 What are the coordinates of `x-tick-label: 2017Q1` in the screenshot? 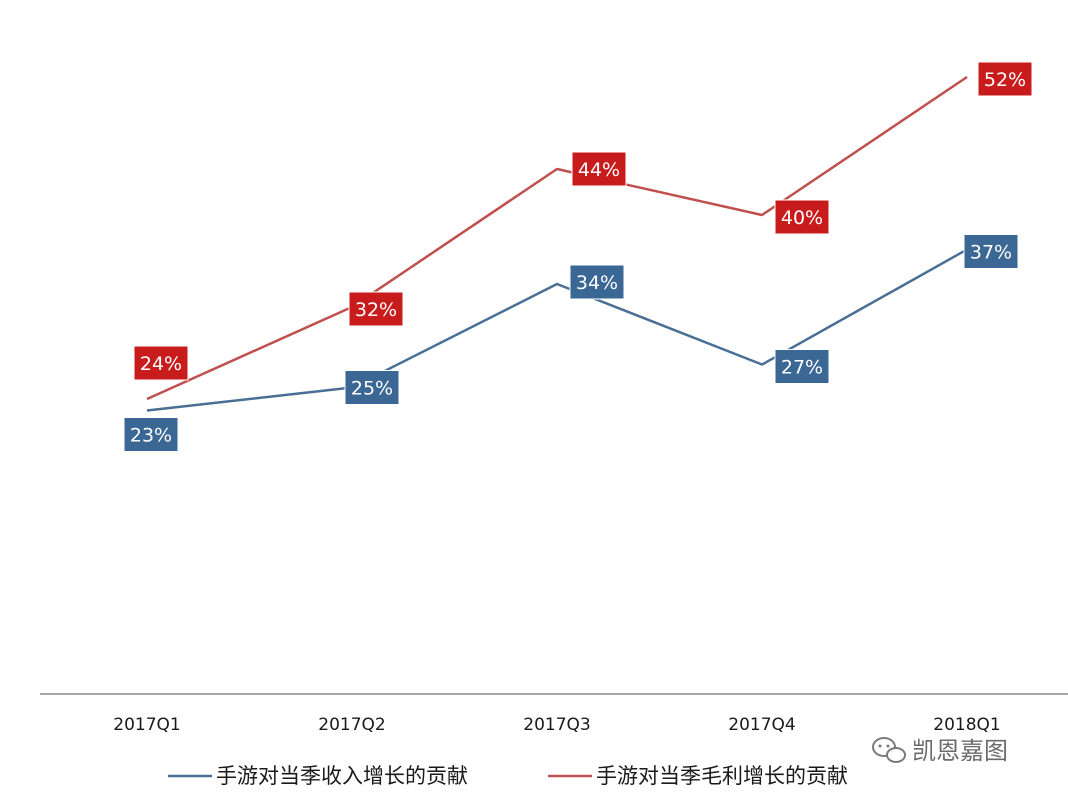 It's located at (146, 725).